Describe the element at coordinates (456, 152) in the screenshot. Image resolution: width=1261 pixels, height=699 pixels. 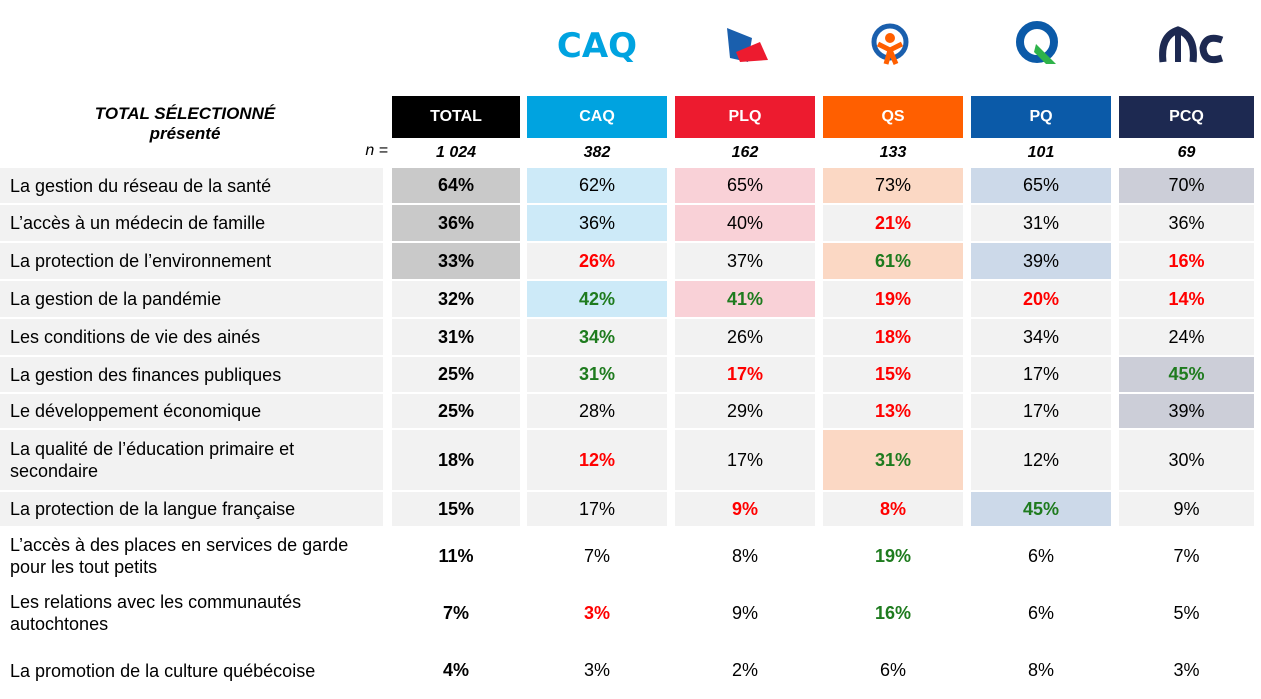
I see `sample-size: 1 024` at that location.